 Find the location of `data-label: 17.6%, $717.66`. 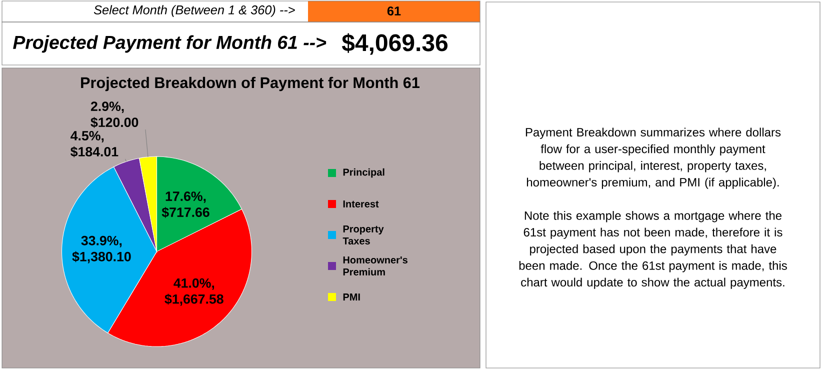

data-label: 17.6%, $717.66 is located at coordinates (186, 205).